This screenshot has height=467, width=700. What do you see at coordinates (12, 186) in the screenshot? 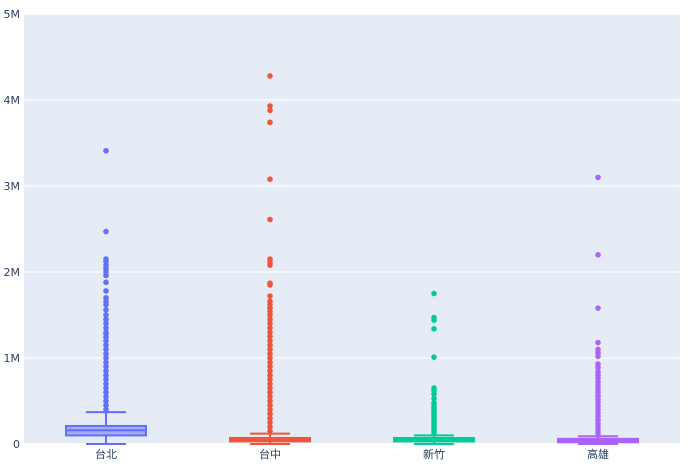
I see `y-tick-label: 3M` at bounding box center [12, 186].